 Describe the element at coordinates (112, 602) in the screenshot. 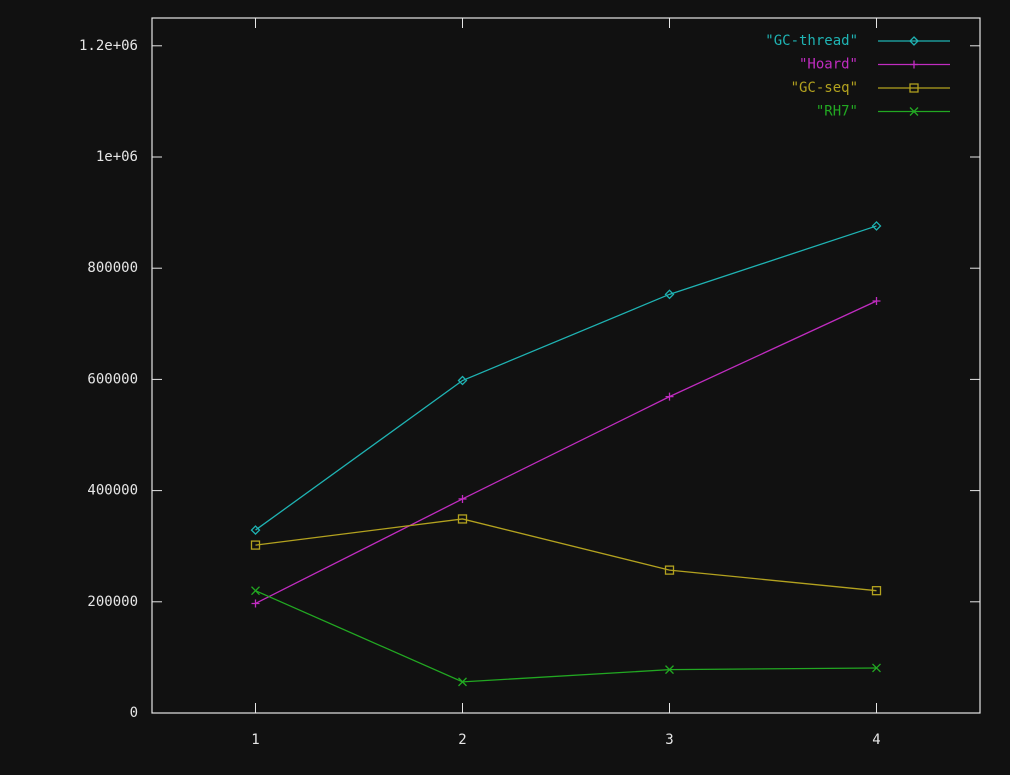

I see `y-tick-label: 200000` at that location.